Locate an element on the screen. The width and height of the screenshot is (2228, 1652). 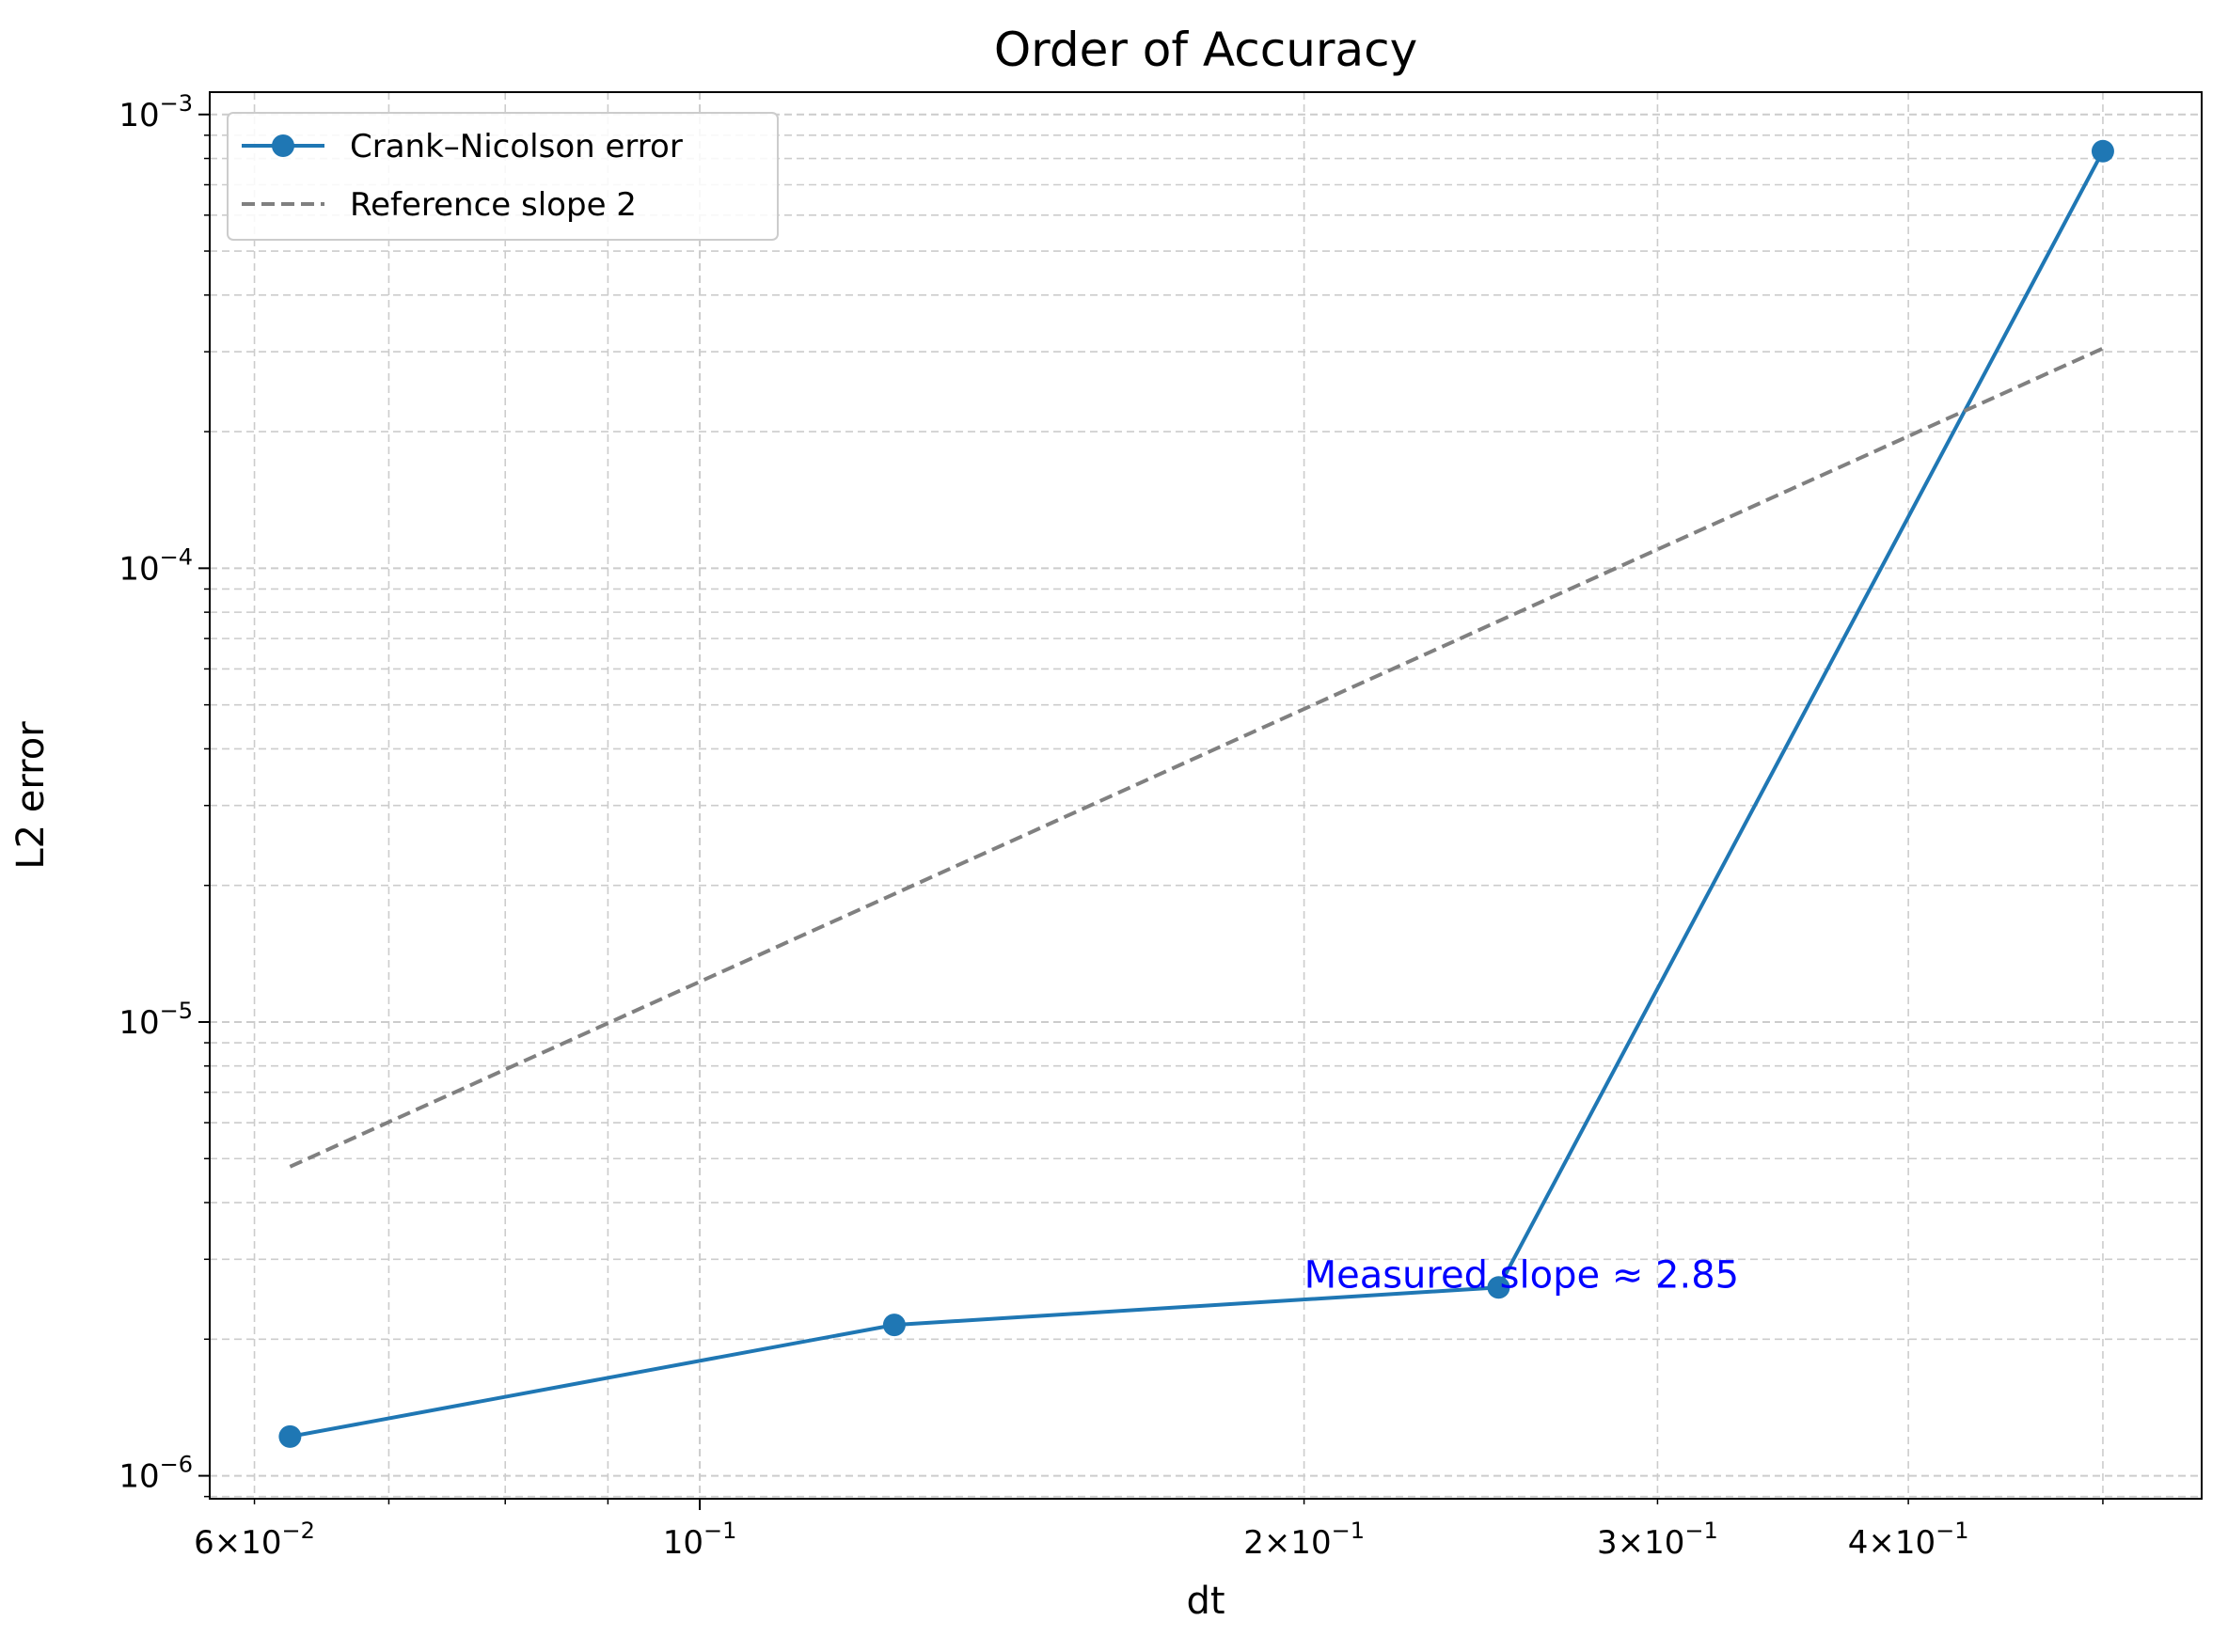
legend-box is located at coordinates (503, 177).